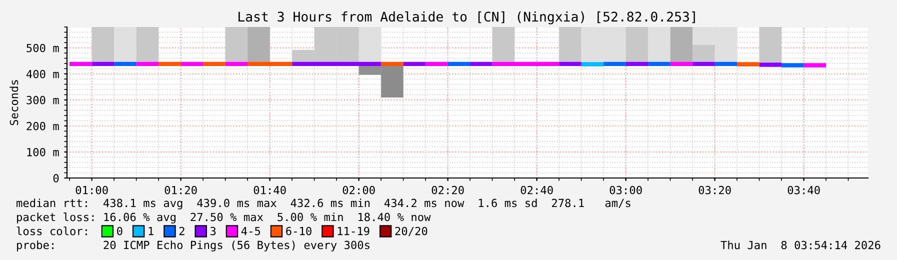 This screenshot has width=897, height=260. What do you see at coordinates (42, 74) in the screenshot?
I see `y-tick-label: 400 m` at bounding box center [42, 74].